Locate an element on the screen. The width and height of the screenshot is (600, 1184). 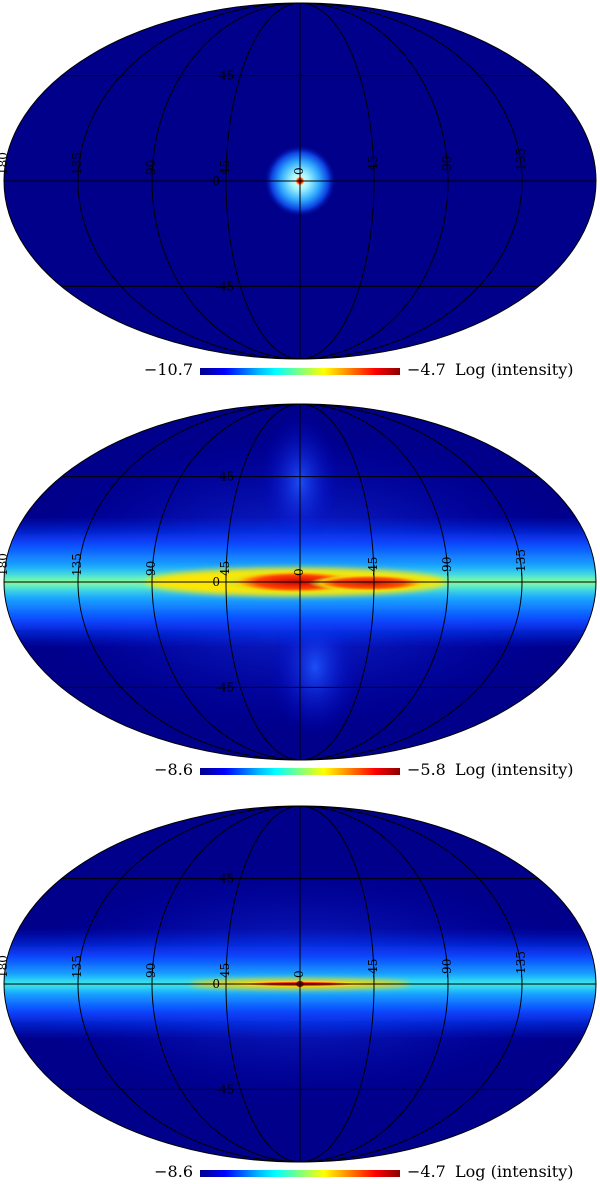
colorbar: −8.6 −5.8 Log (intensity) is located at coordinates (363, 769).